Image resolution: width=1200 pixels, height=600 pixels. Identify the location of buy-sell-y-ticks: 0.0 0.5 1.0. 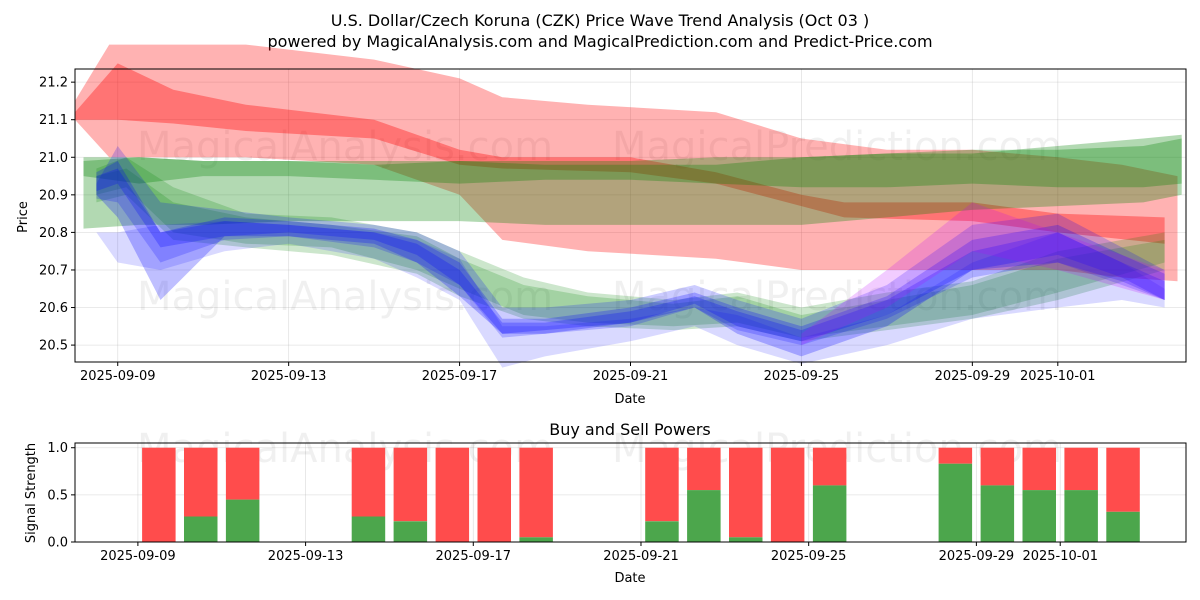
(61, 496).